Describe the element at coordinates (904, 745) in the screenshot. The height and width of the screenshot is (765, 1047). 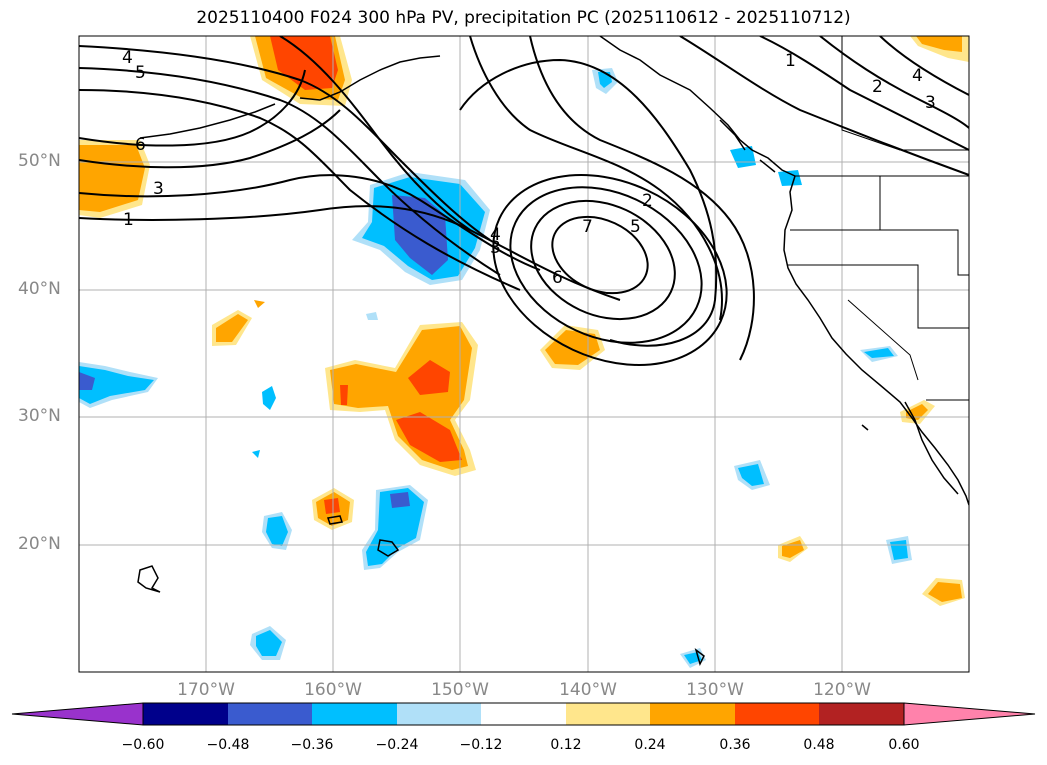
I see `colorbar-tick-label: 0.60` at that location.